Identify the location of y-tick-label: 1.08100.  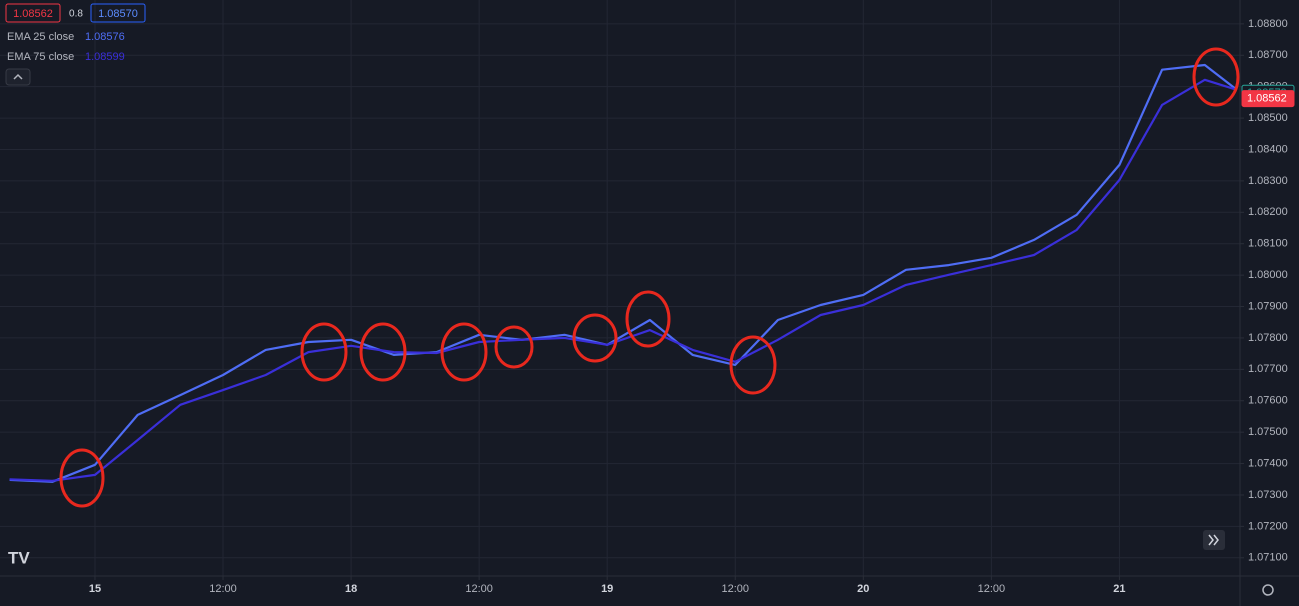
(1268, 244).